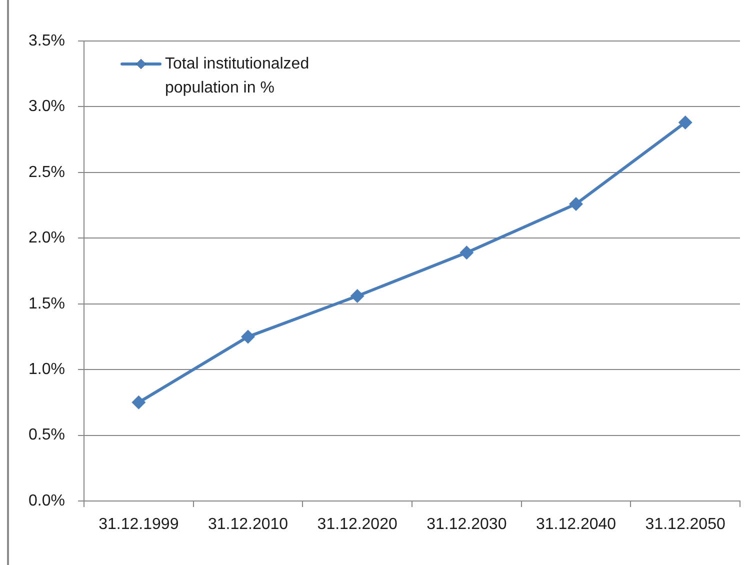  Describe the element at coordinates (46, 238) in the screenshot. I see `y-tick-label: 2.0%` at that location.